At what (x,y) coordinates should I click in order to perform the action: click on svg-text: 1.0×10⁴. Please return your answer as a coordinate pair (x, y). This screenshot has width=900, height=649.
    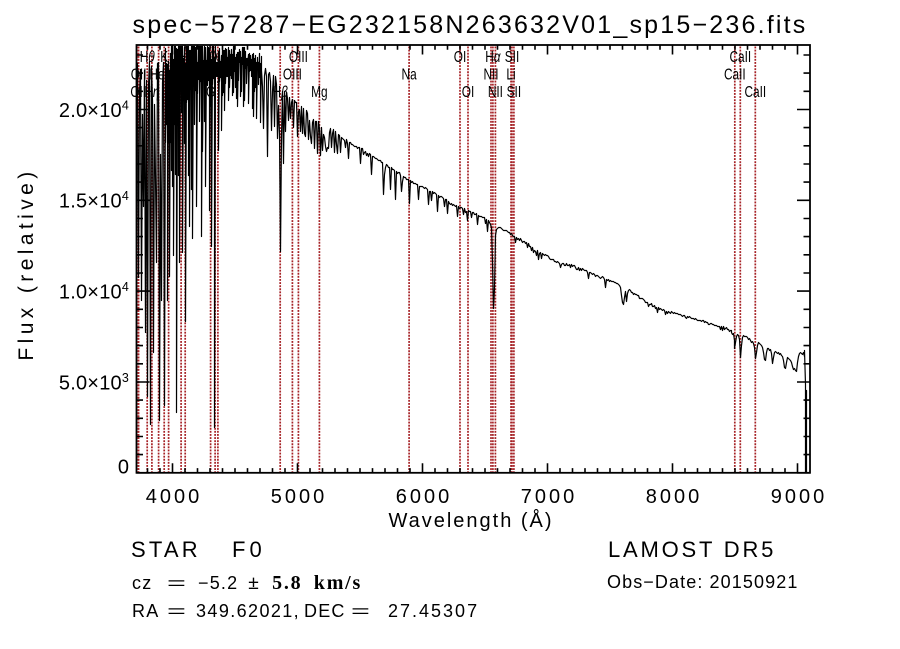
    Looking at the image, I should click on (94, 292).